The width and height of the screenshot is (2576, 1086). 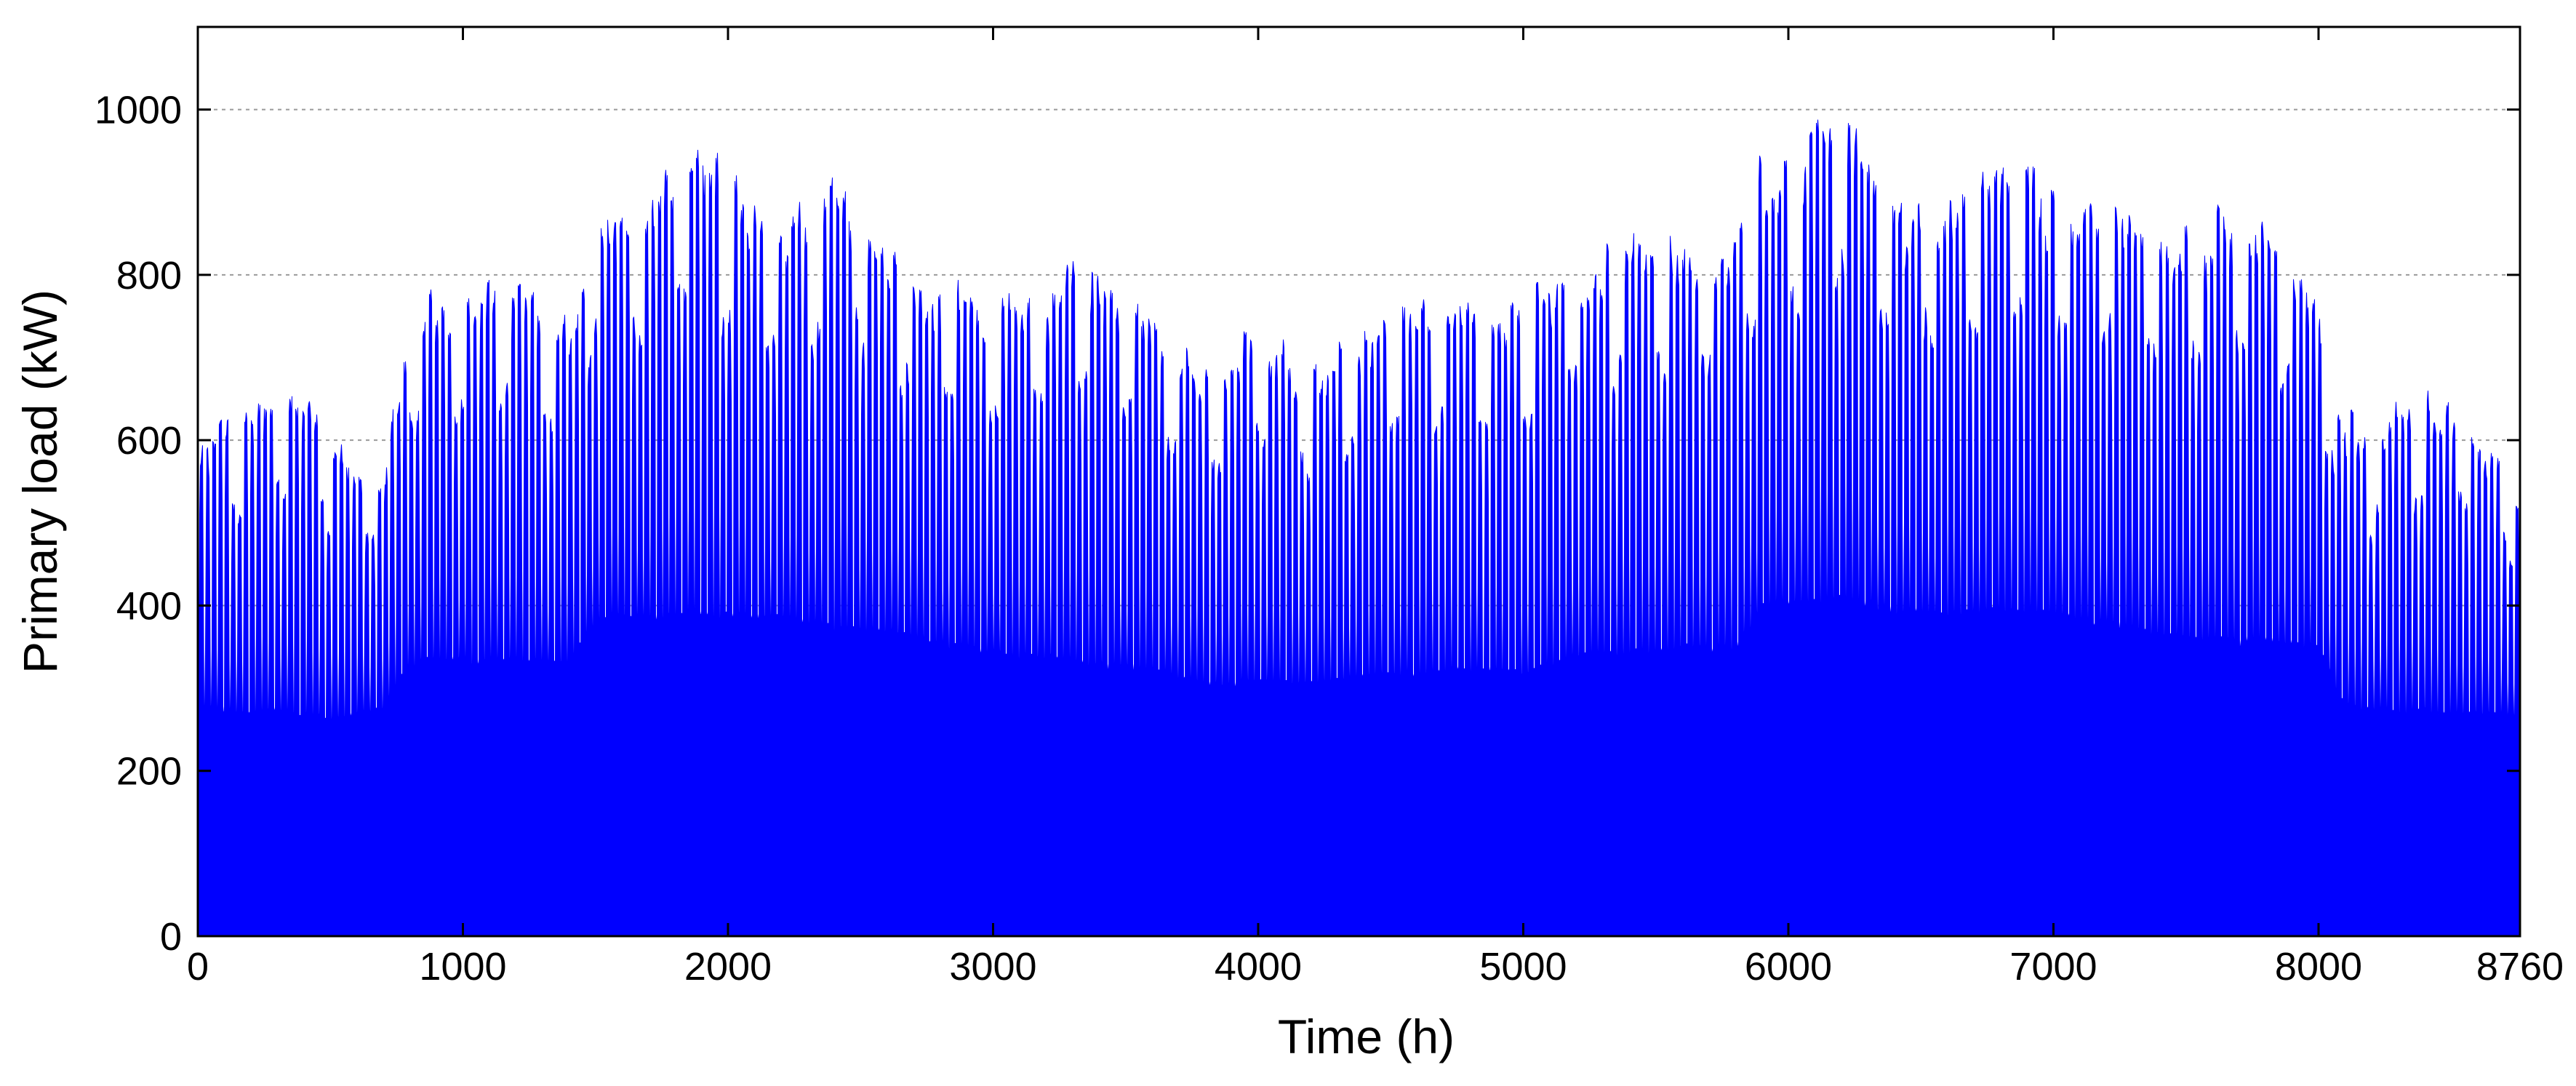 I want to click on x-tick-label-0: 0, so click(x=198, y=967).